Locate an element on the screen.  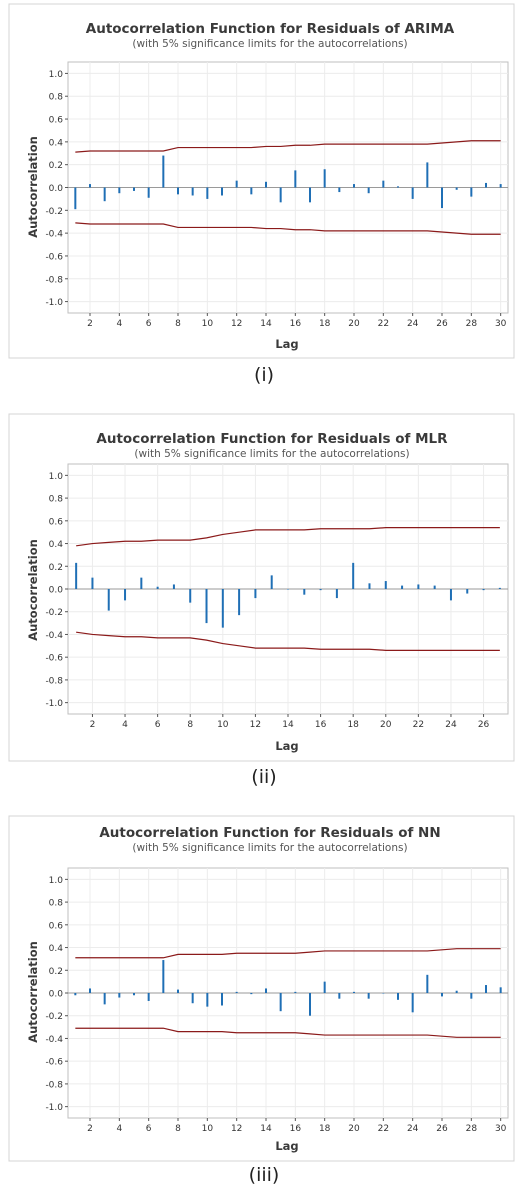
x-tick-label: 2 is located at coordinates (93, 725).